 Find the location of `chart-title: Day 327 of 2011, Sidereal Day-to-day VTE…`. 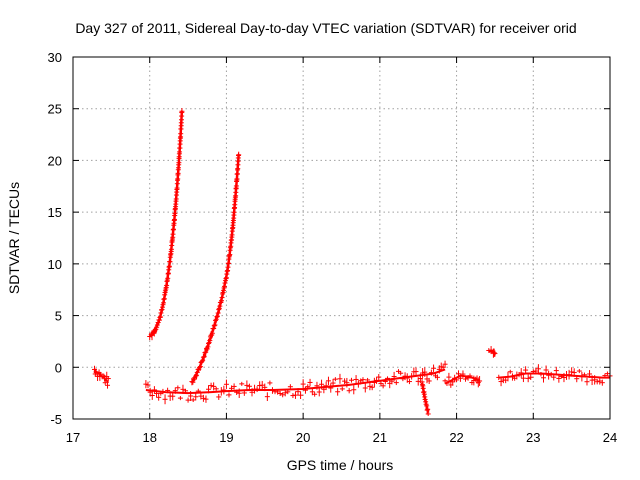

chart-title: Day 327 of 2011, Sidereal Day-to-day VTE… is located at coordinates (325, 28).